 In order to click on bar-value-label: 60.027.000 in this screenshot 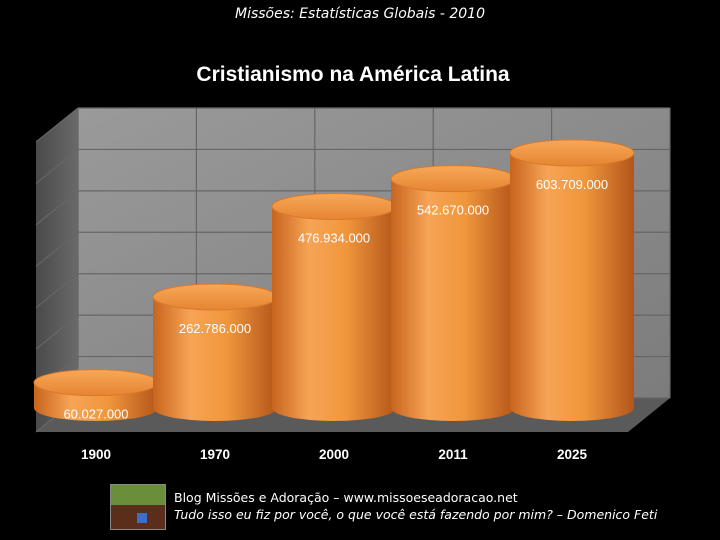, I will do `click(95, 414)`.